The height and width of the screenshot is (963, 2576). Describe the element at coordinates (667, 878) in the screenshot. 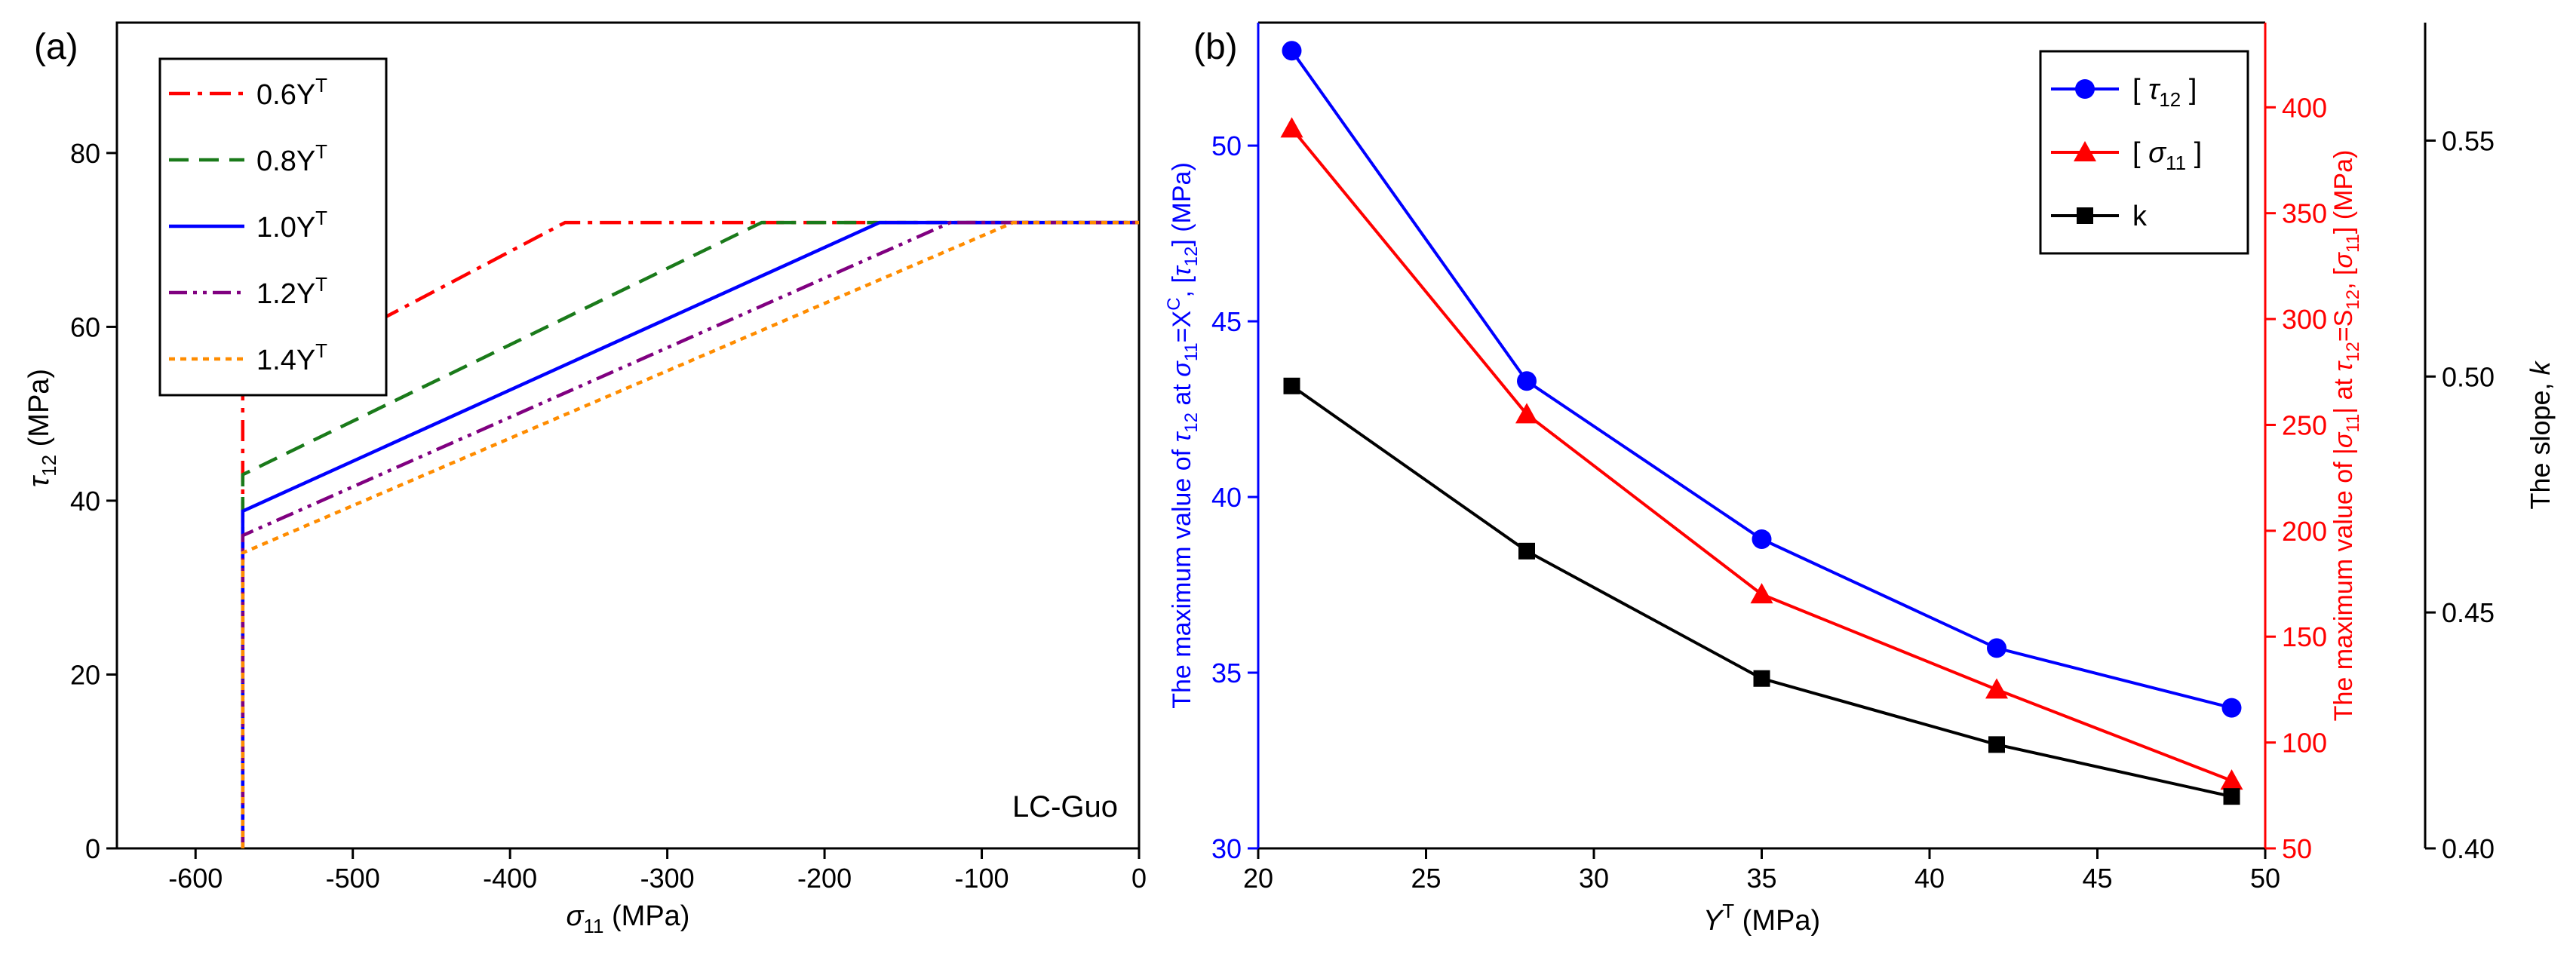

I see `x-tick-label: -300` at that location.